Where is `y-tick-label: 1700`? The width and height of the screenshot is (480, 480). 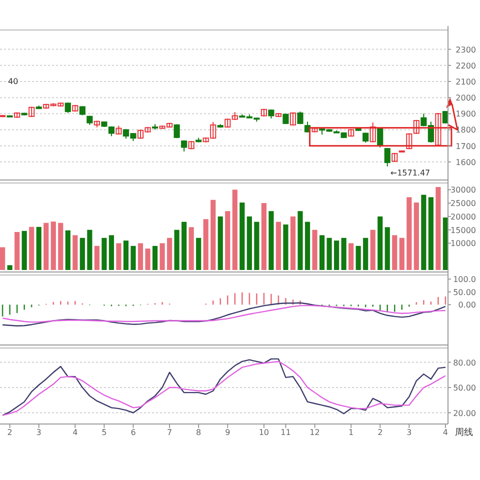
y-tick-label: 1700 is located at coordinates (466, 146).